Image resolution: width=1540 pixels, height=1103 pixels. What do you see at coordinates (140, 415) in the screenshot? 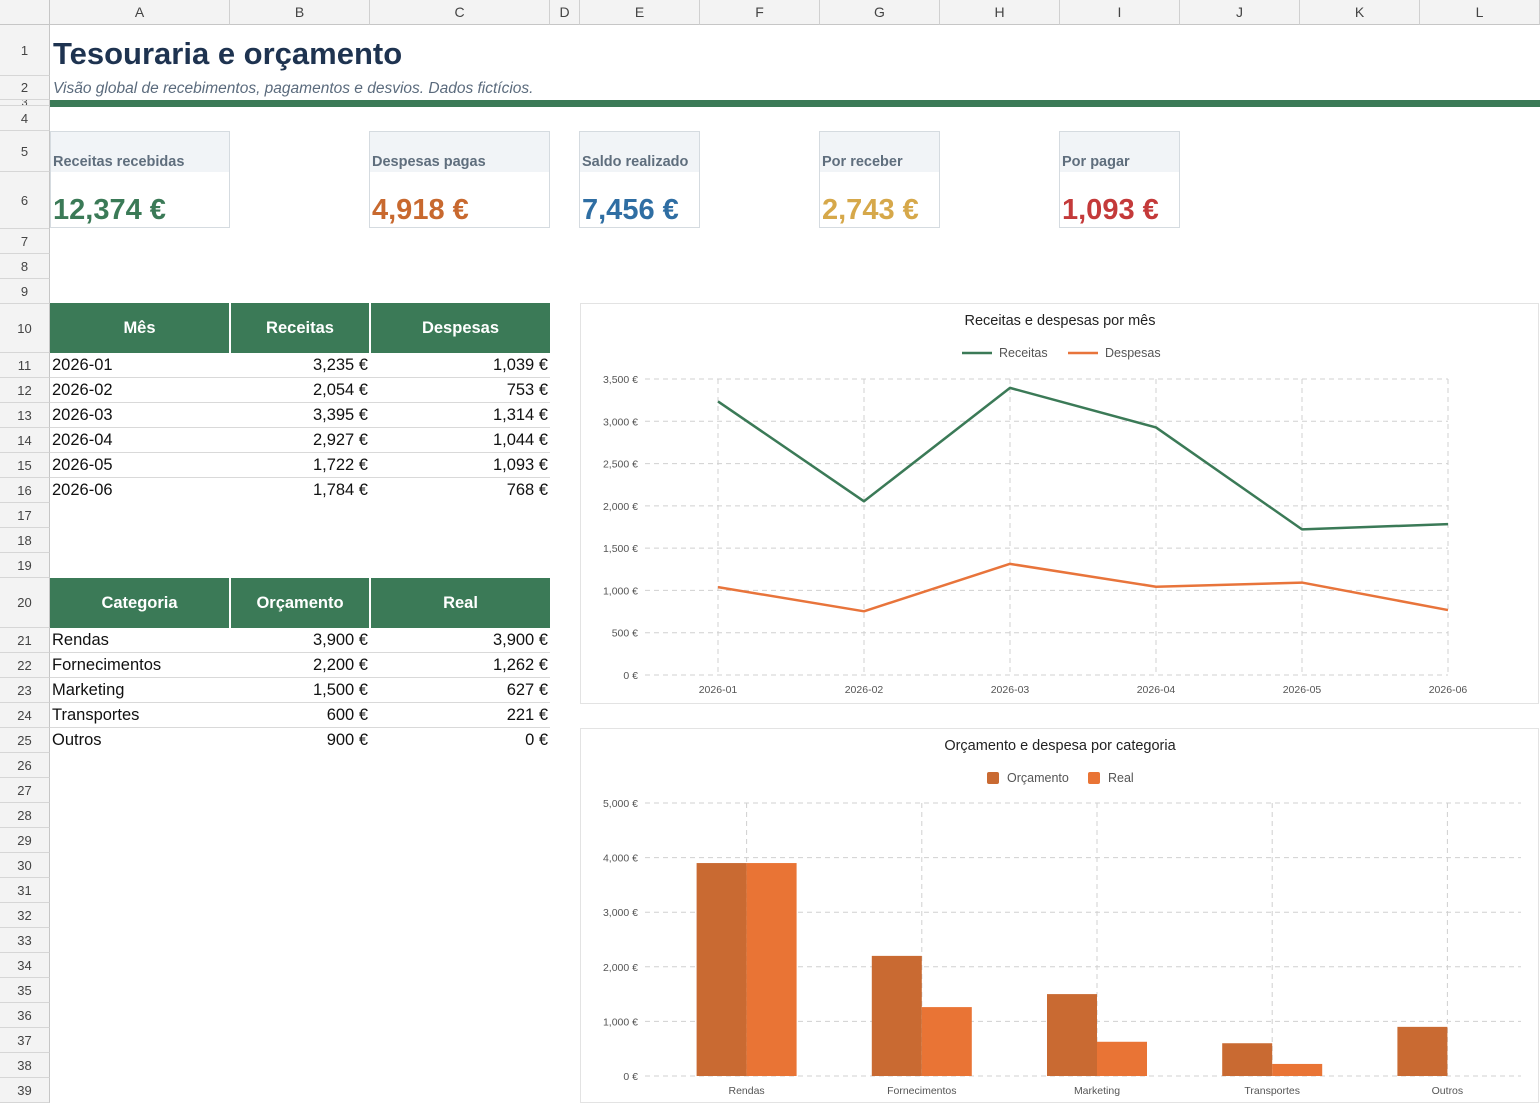
I see `cell: 2026-03` at bounding box center [140, 415].